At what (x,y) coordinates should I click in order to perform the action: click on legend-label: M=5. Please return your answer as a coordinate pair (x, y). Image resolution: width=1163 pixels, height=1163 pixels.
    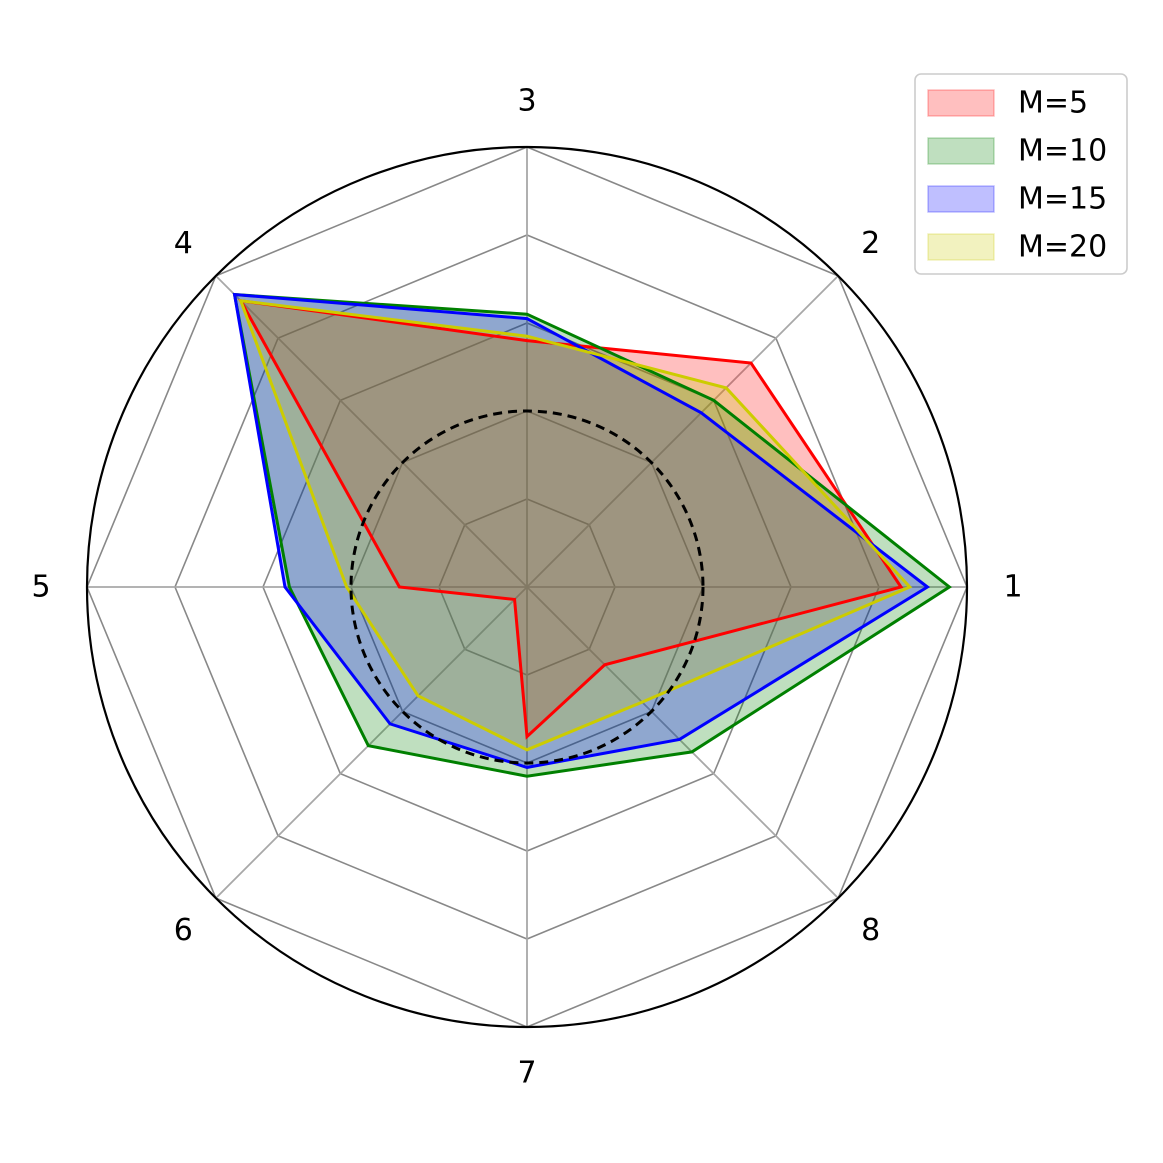
    Looking at the image, I should click on (1053, 103).